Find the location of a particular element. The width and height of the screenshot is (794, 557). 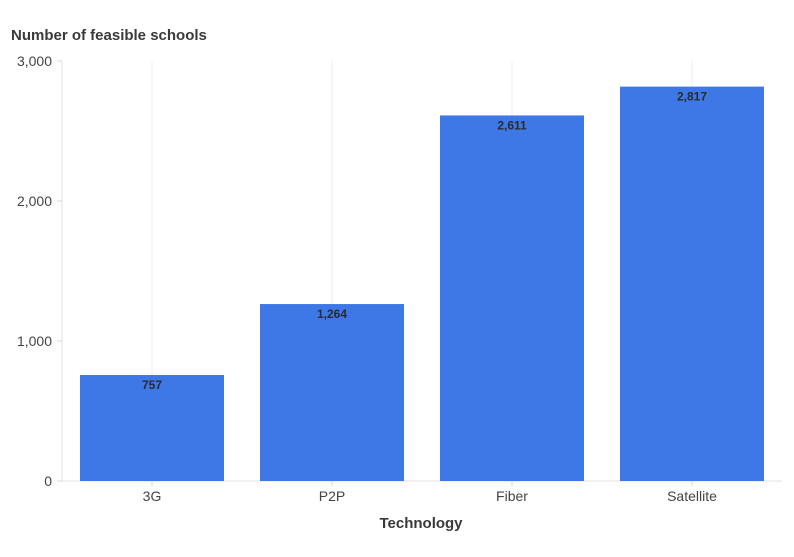

x-tick-label: Fiber is located at coordinates (512, 496).